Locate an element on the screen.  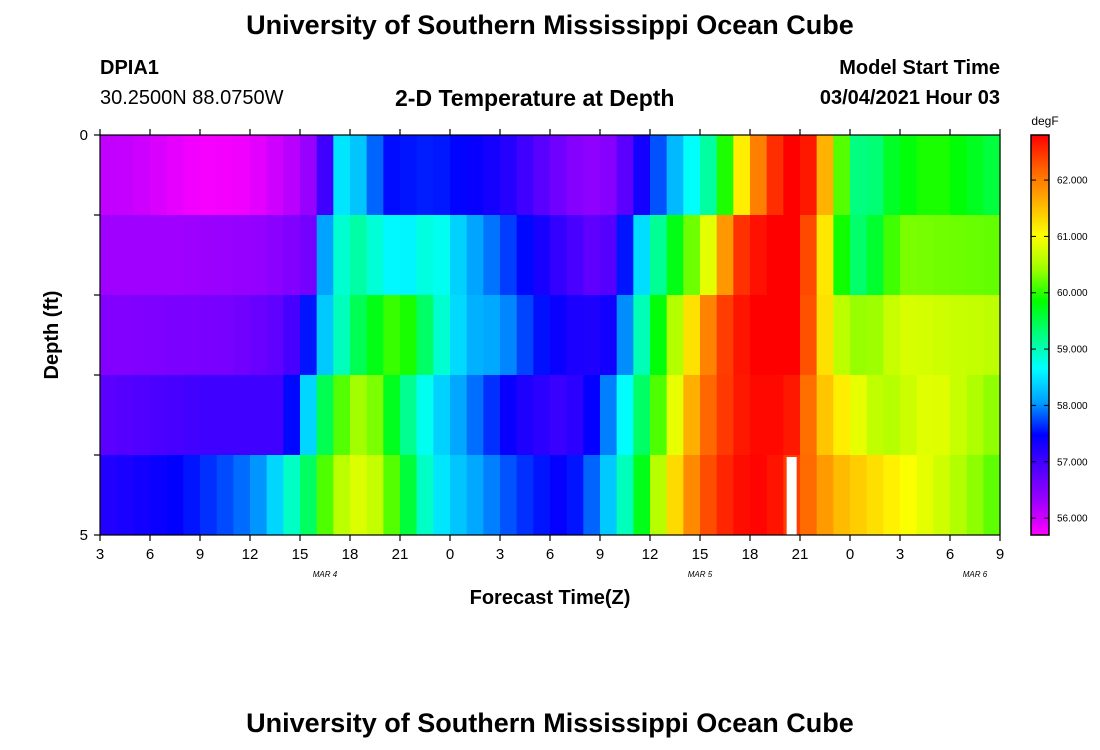
missing-data-cell is located at coordinates (791, 496).